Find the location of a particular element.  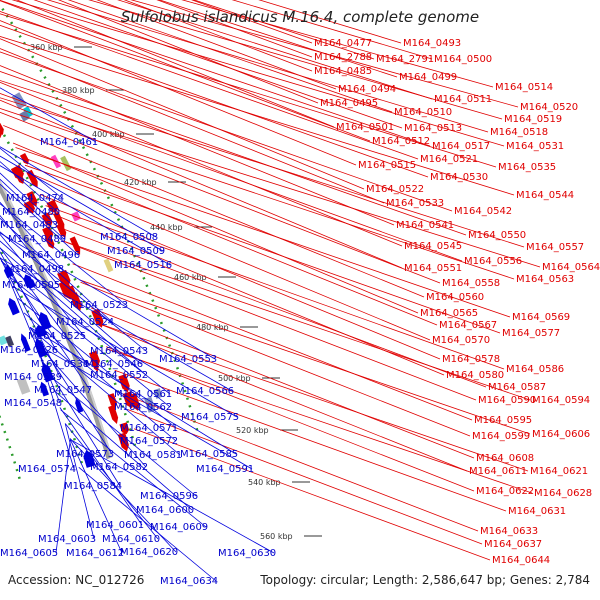

gene-label-reverse: M164_0572 is located at coordinates (149, 441).